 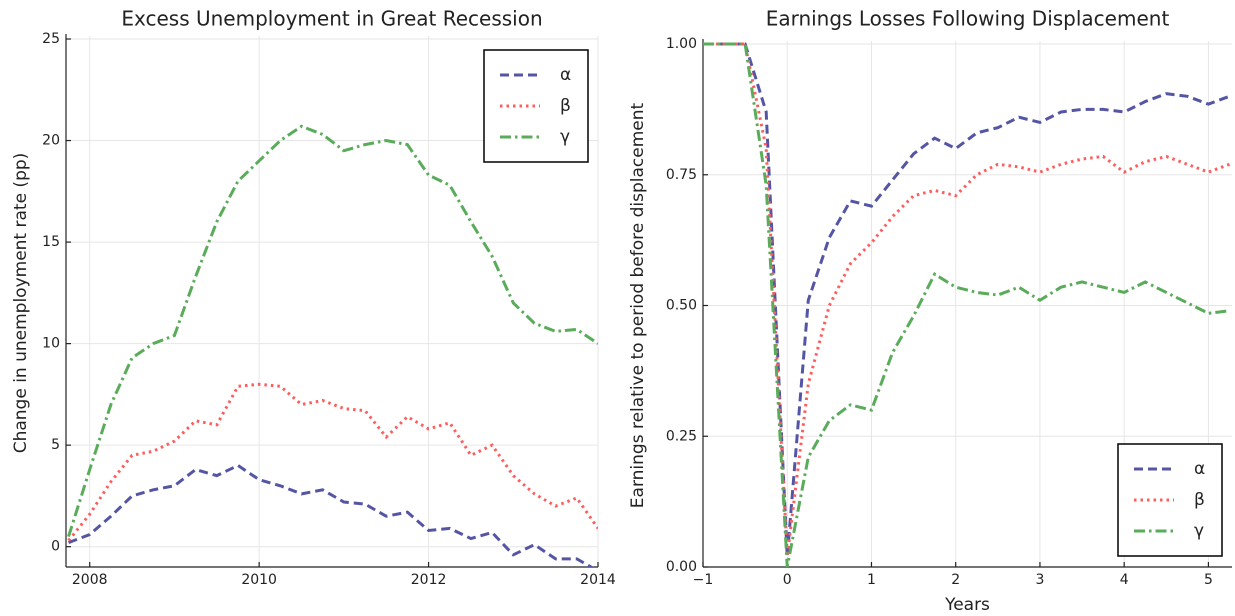 What do you see at coordinates (55, 445) in the screenshot?
I see `y-tick-label: 5` at bounding box center [55, 445].